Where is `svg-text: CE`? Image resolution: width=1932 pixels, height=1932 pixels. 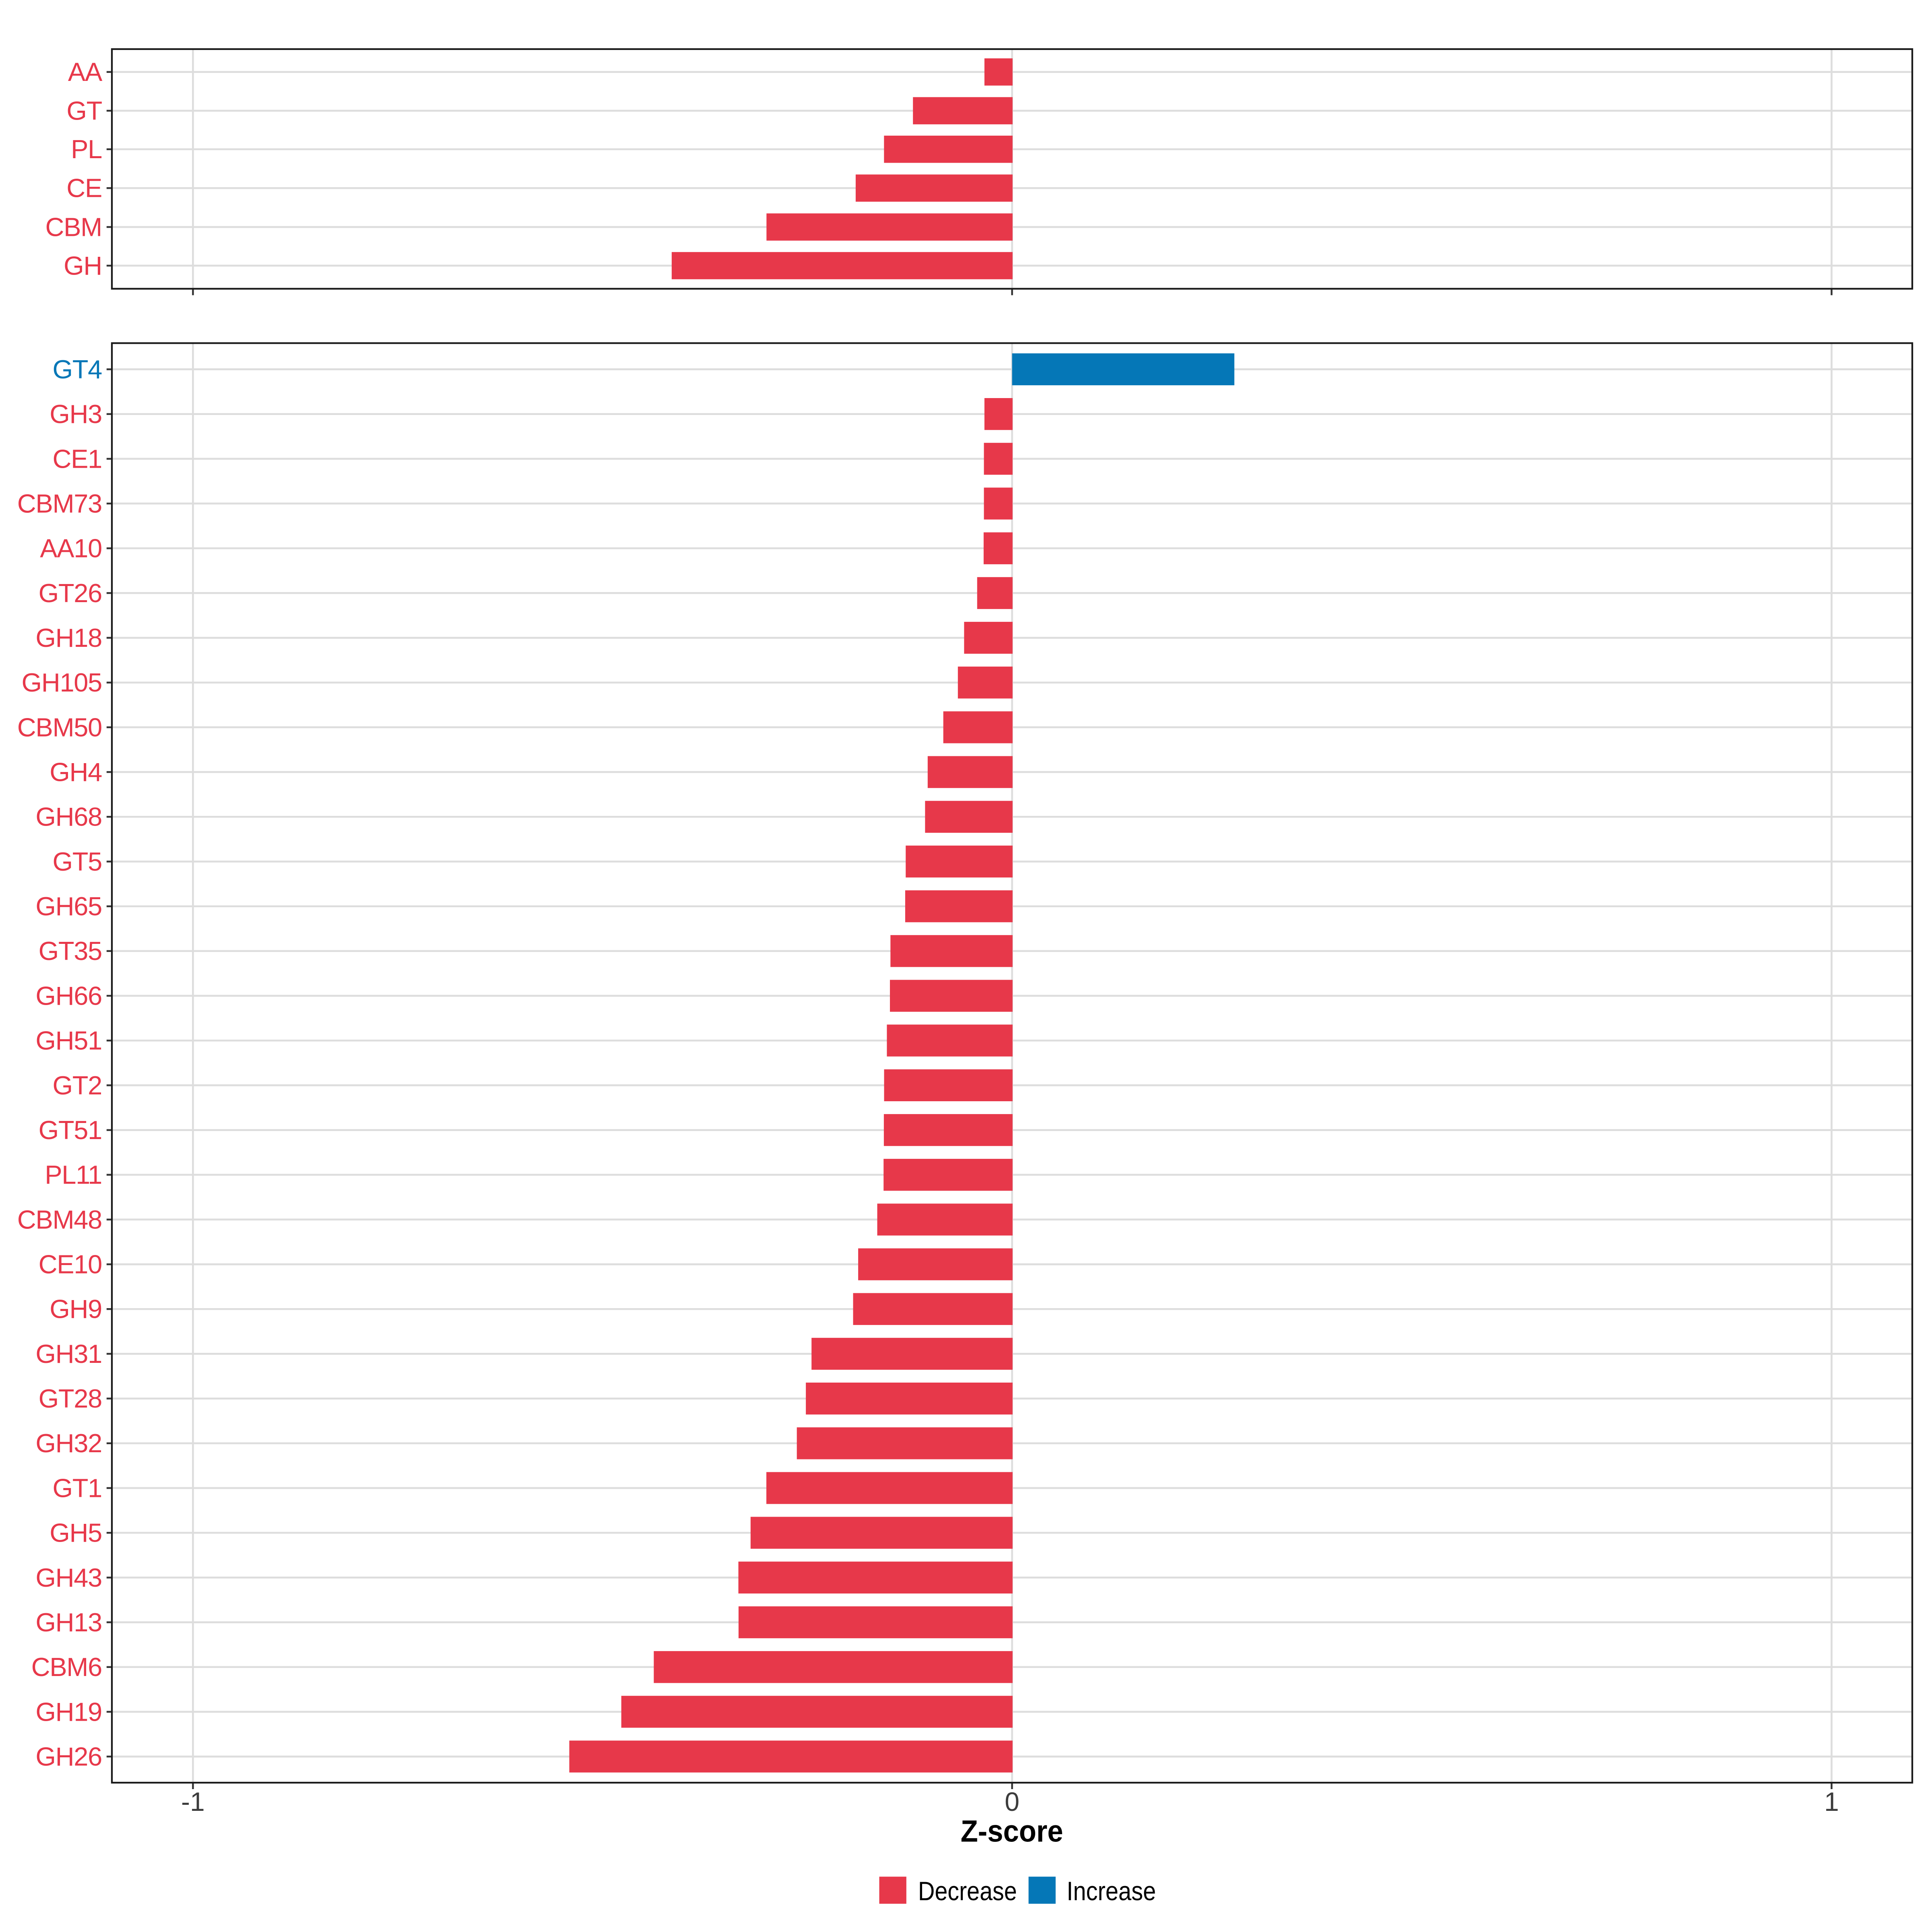
svg-text: CE is located at coordinates (84, 188).